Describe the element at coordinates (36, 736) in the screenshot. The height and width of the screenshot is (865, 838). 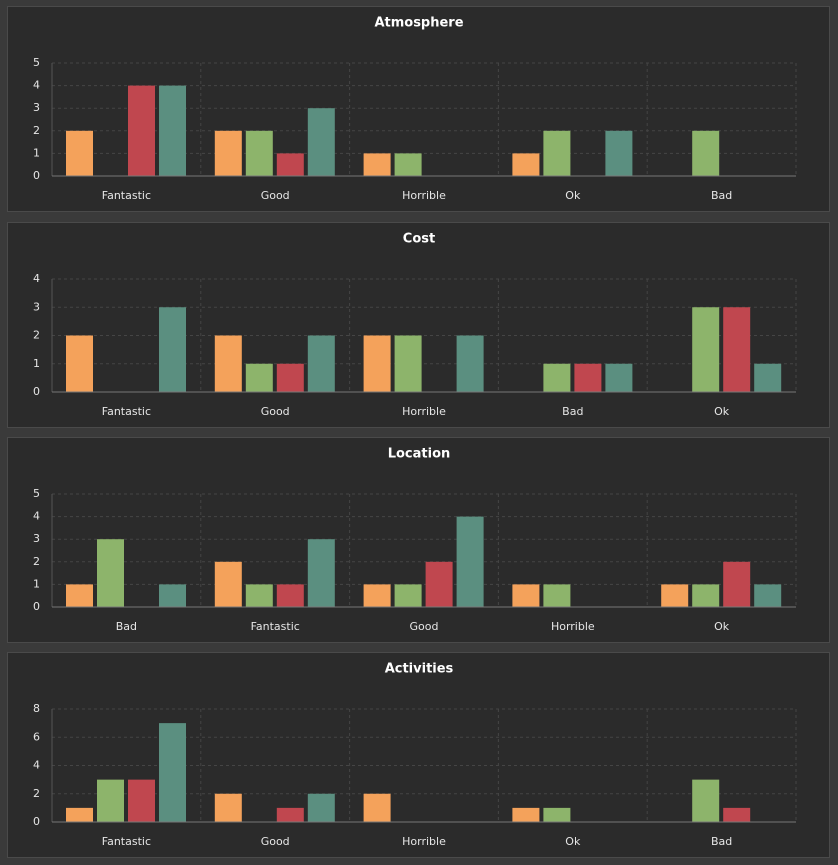
I see `y-tick-label: 6` at that location.